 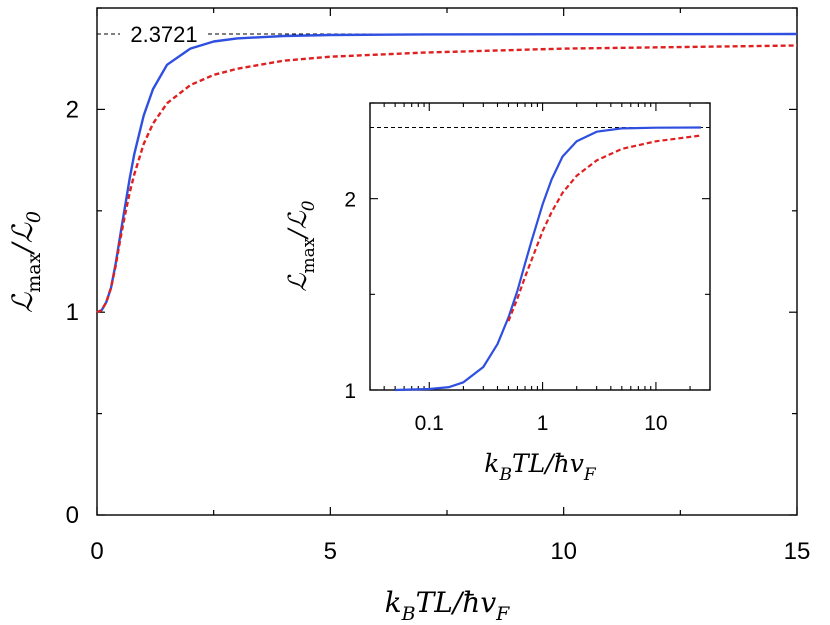 I want to click on inset-x-axis-label: kBTL/ħvF, so click(x=540, y=467).